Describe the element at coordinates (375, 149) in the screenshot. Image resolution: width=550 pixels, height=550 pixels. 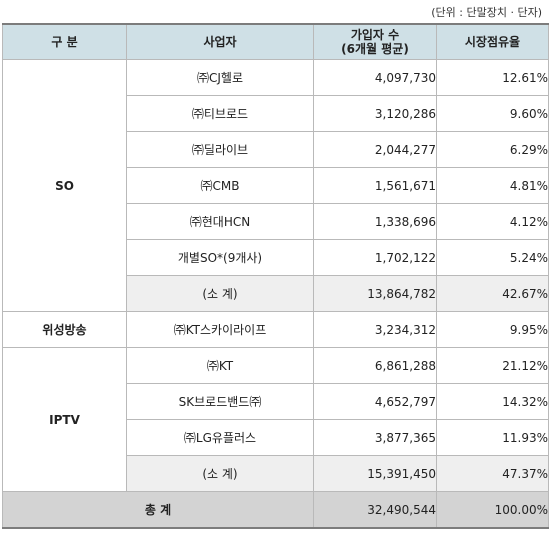
I see `subscriber-count: 2,044,277` at that location.